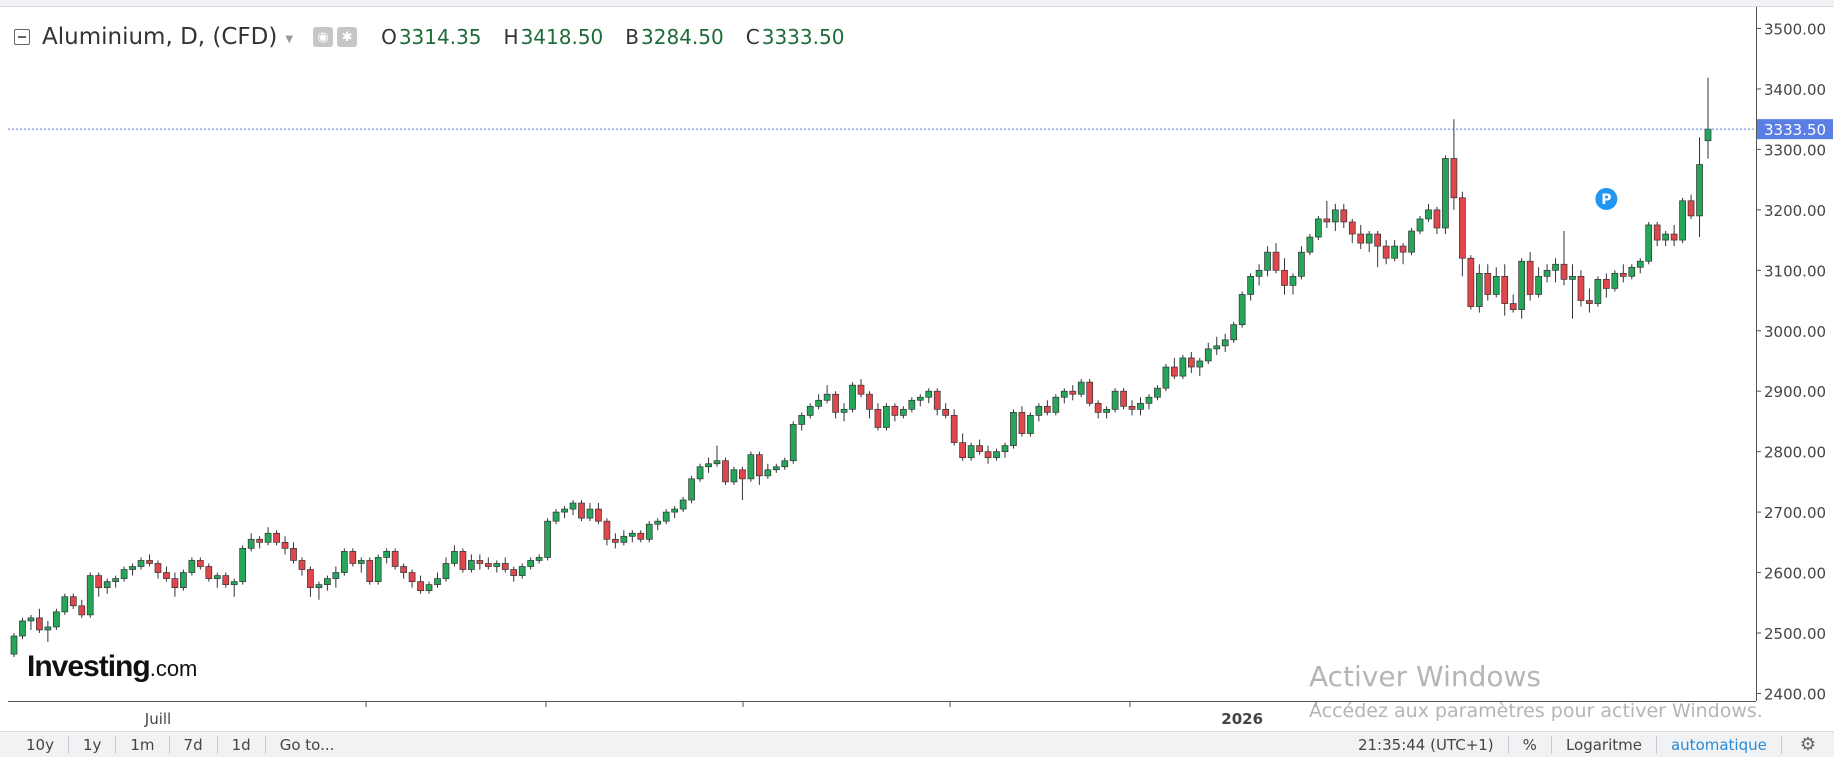  Describe the element at coordinates (194, 744) in the screenshot. I see `range-7d-button: 7d` at that location.